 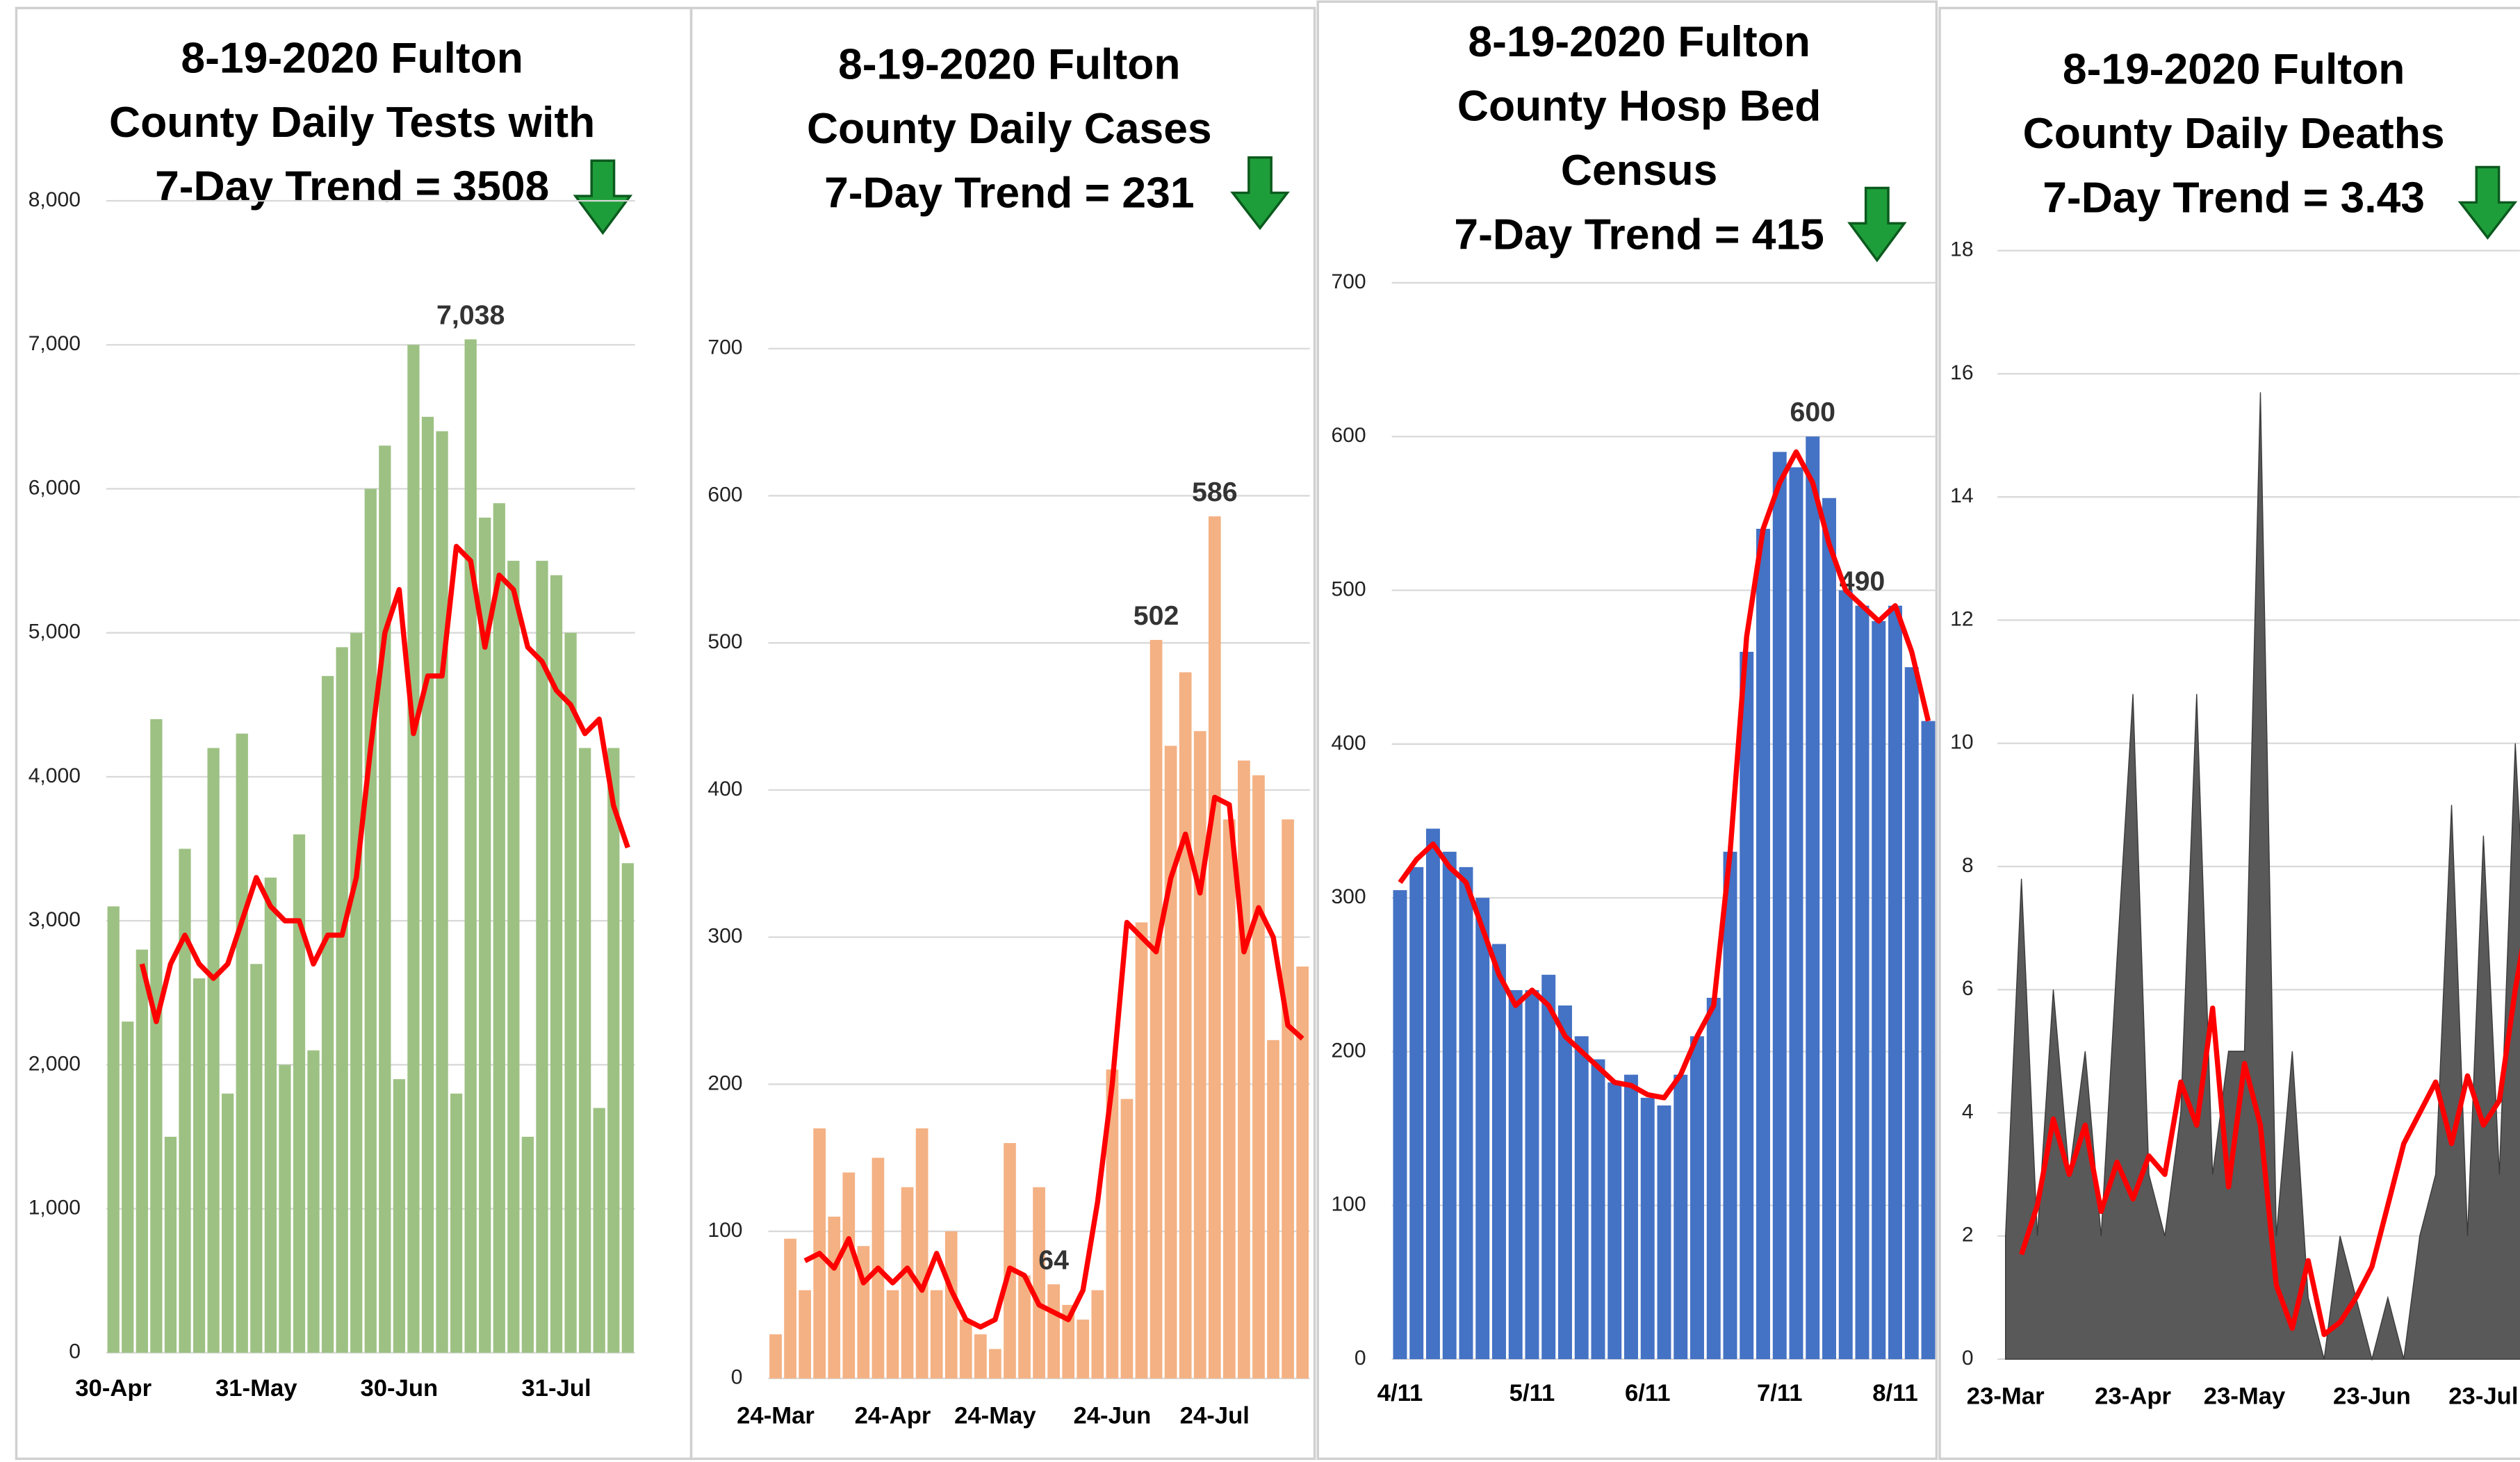 What do you see at coordinates (54, 1063) in the screenshot?
I see `y-tick-label: 2,000` at bounding box center [54, 1063].